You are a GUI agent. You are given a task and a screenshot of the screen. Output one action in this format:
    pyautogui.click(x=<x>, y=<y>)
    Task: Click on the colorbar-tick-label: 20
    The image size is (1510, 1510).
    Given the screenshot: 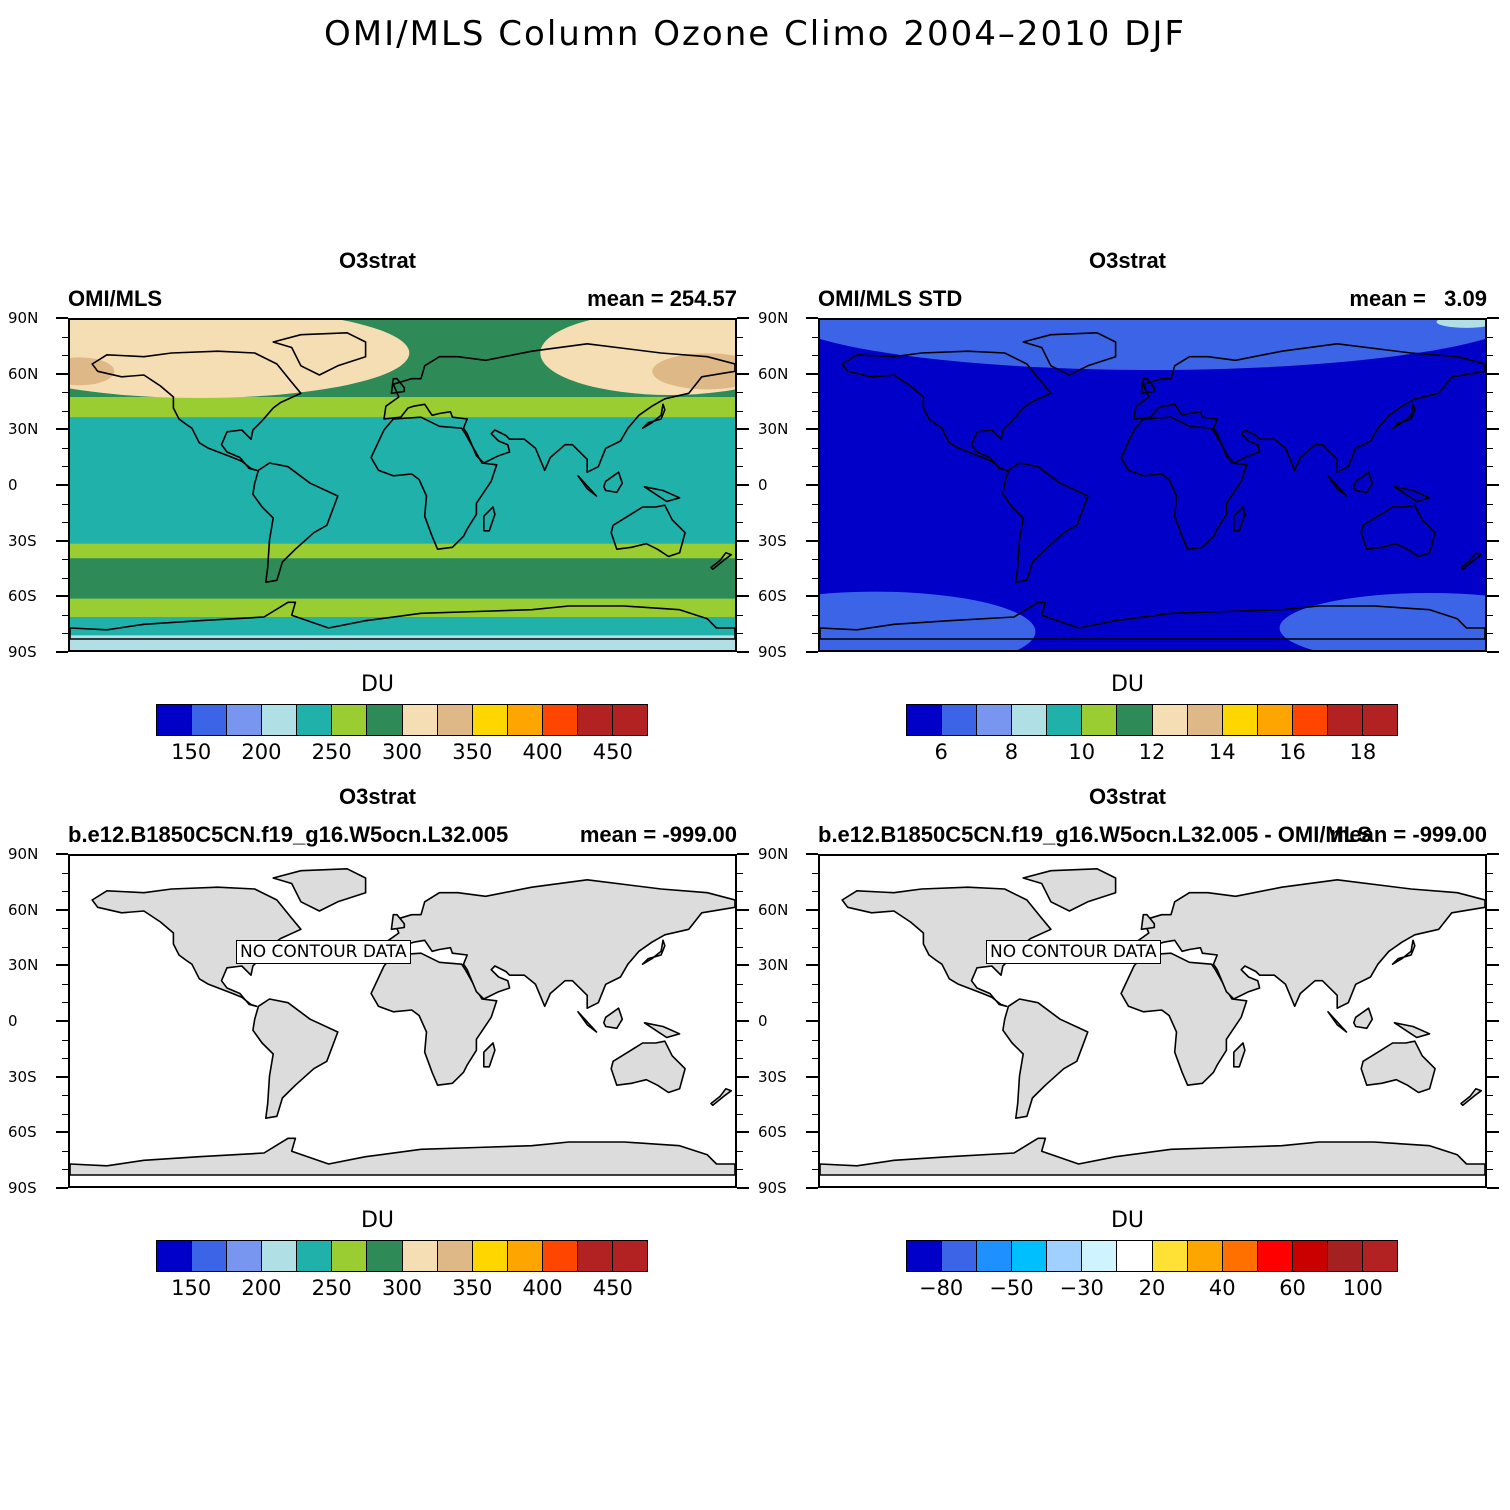 What is the action you would take?
    pyautogui.click(x=1152, y=1288)
    